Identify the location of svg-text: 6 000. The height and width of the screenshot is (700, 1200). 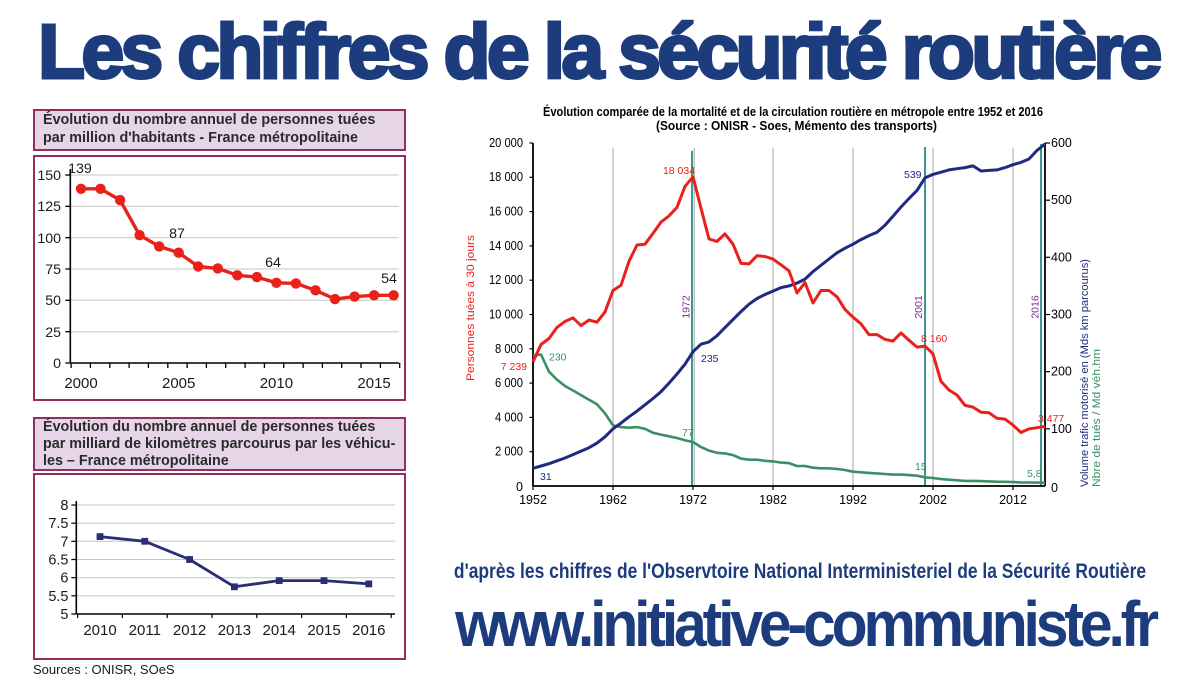
(509, 383).